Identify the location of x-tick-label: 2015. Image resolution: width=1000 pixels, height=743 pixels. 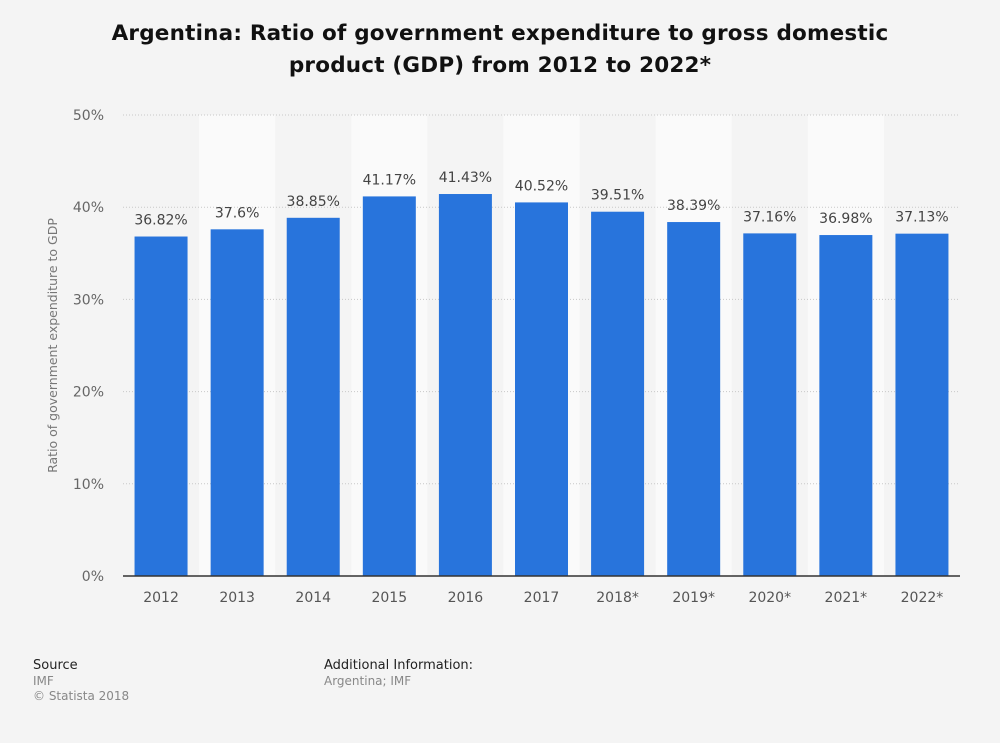
(389, 598).